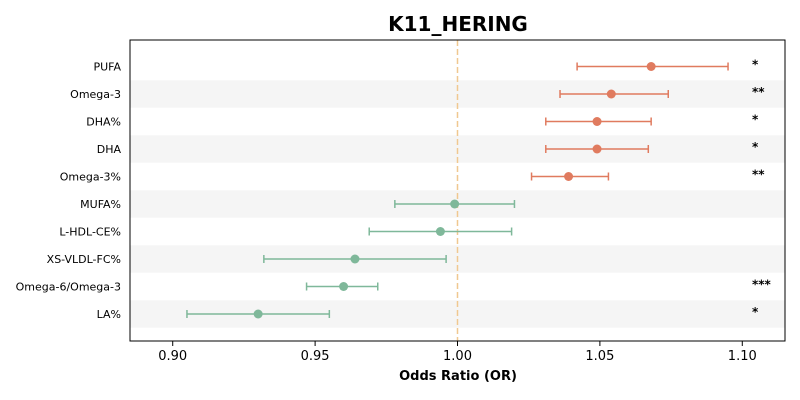 This screenshot has width=800, height=400. Describe the element at coordinates (428, 148) in the screenshot. I see `row-dha: DHA *` at that location.